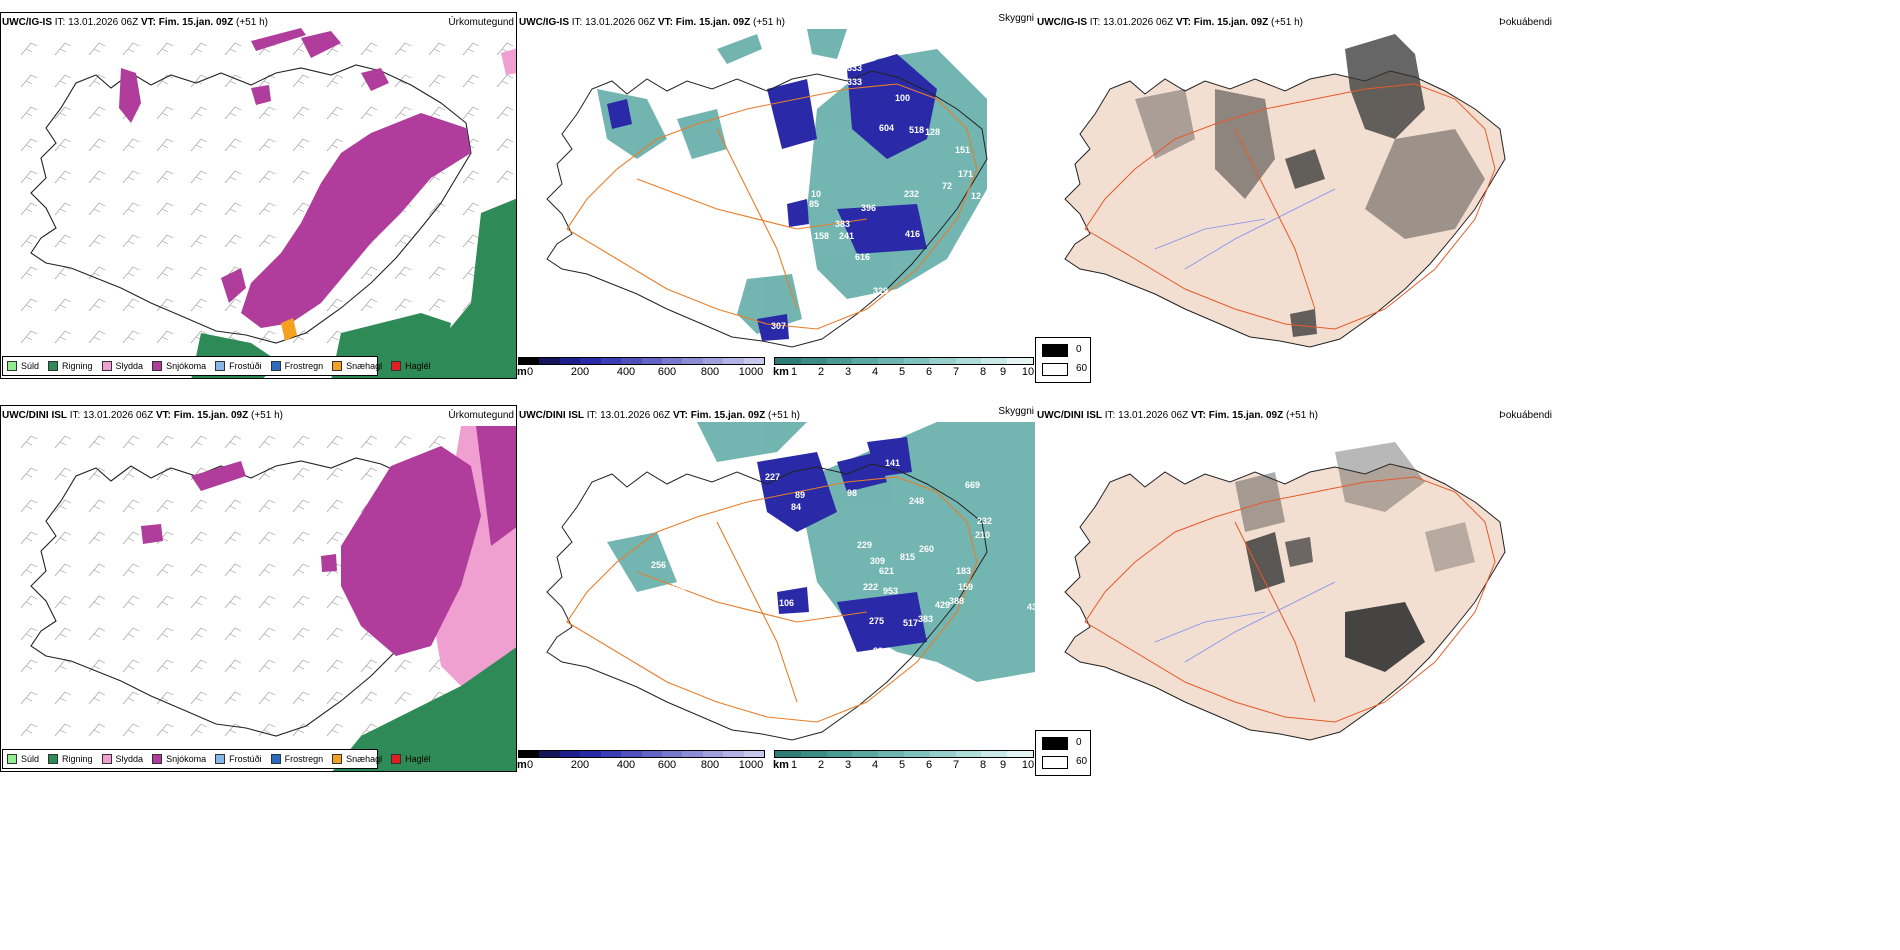 The image size is (1900, 950). What do you see at coordinates (880, 291) in the screenshot?
I see `ceiling-value-label: 329` at bounding box center [880, 291].